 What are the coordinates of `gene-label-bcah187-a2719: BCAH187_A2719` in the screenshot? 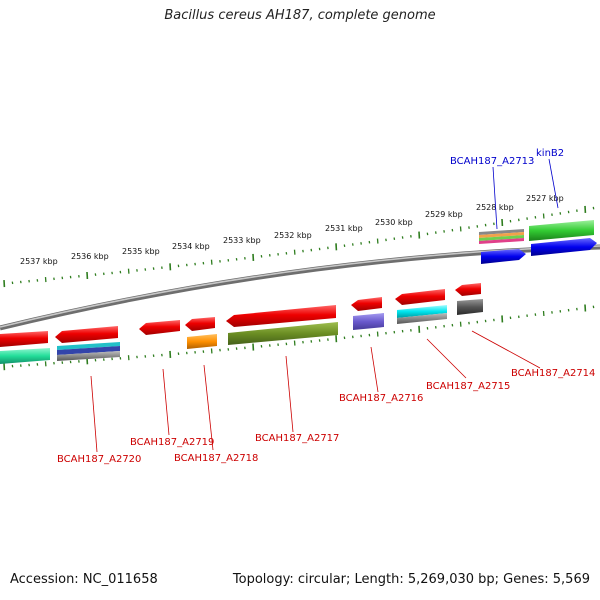 It's located at (172, 442).